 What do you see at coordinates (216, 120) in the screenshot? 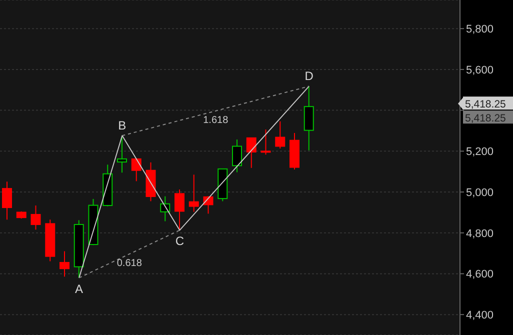
I see `annotation: 1.618` at bounding box center [216, 120].